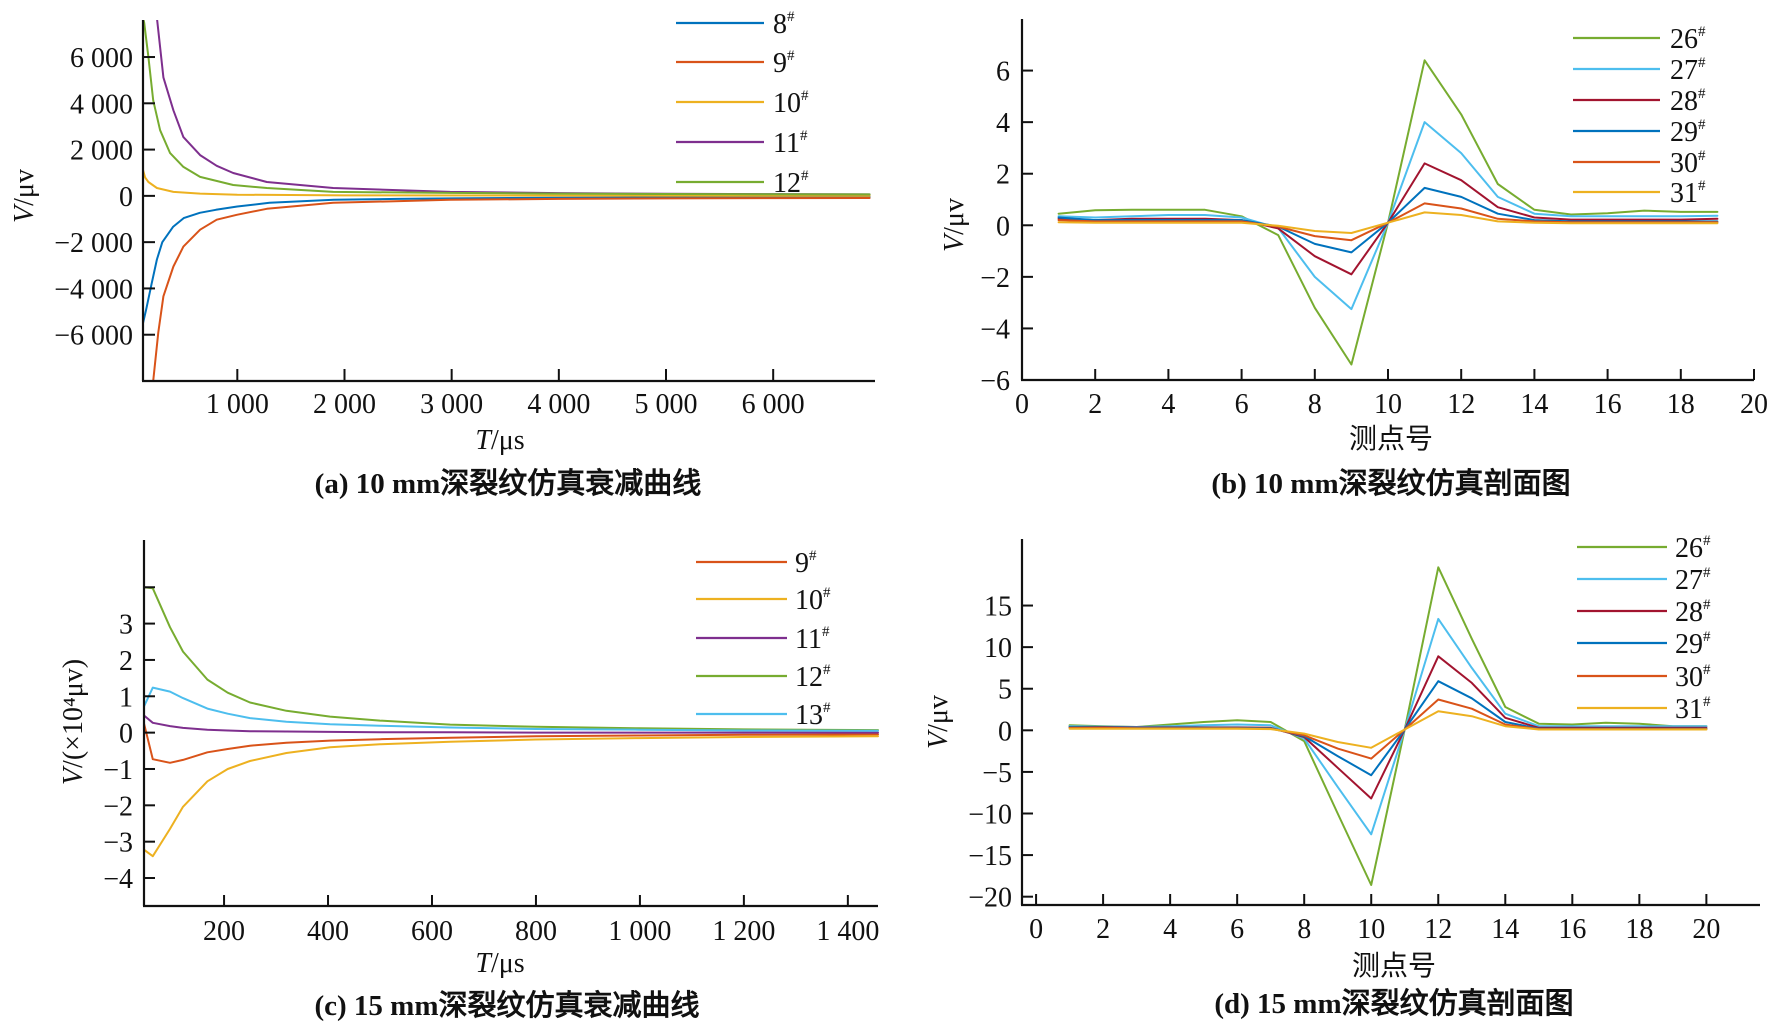 This screenshot has width=1778, height=1031. I want to click on legend-label: 31#, so click(1693, 709).